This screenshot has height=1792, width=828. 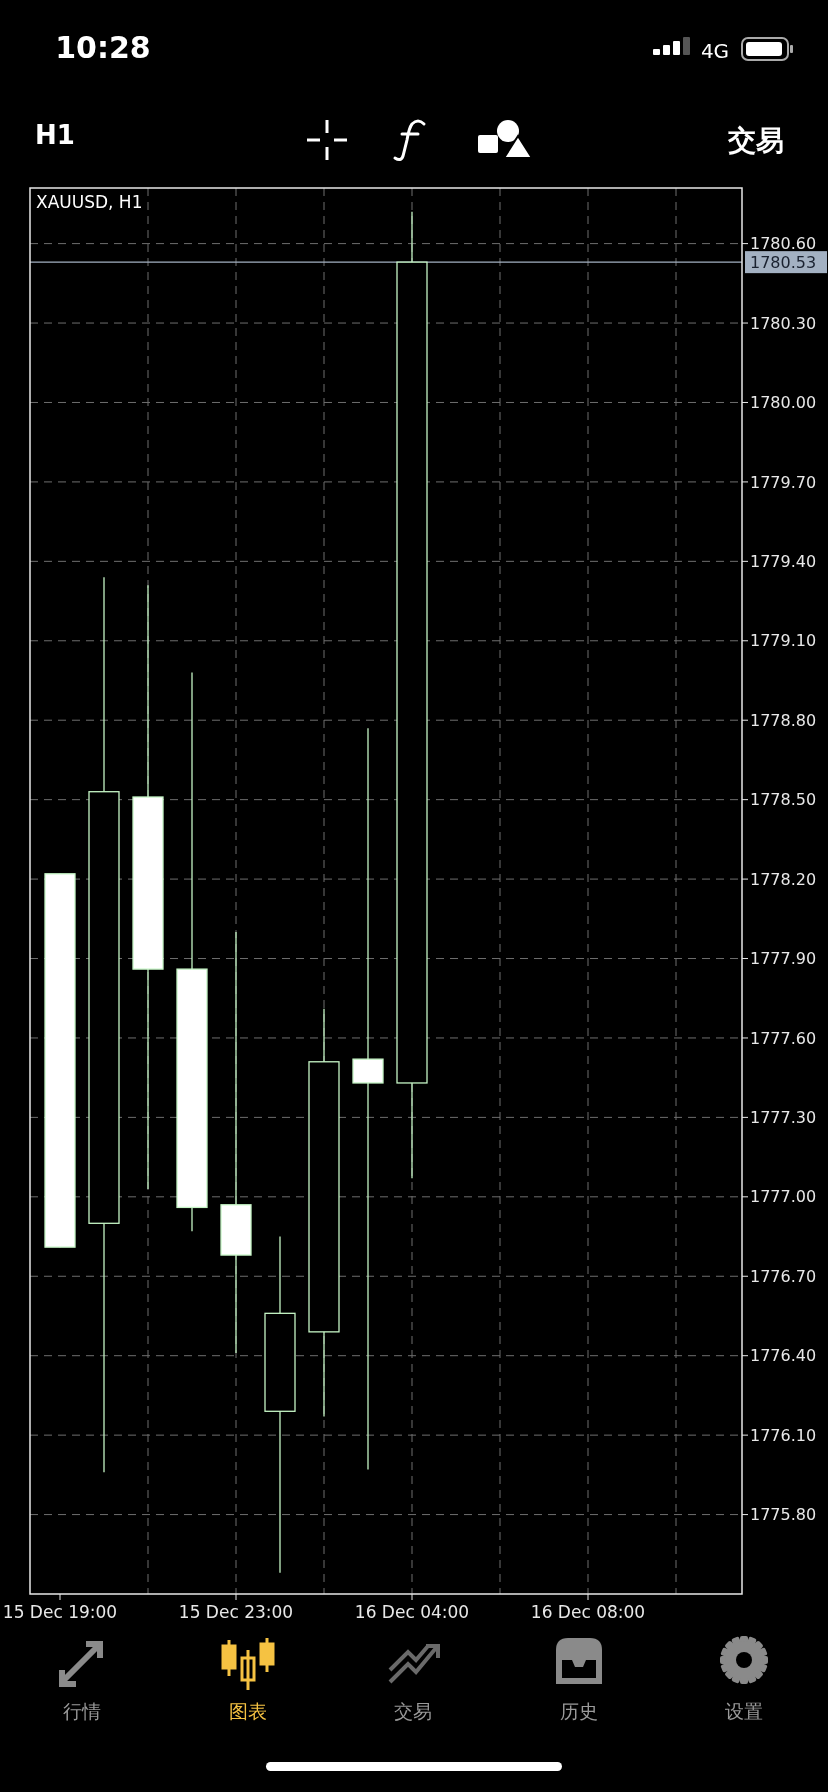 What do you see at coordinates (55, 135) in the screenshot?
I see `text: H1` at bounding box center [55, 135].